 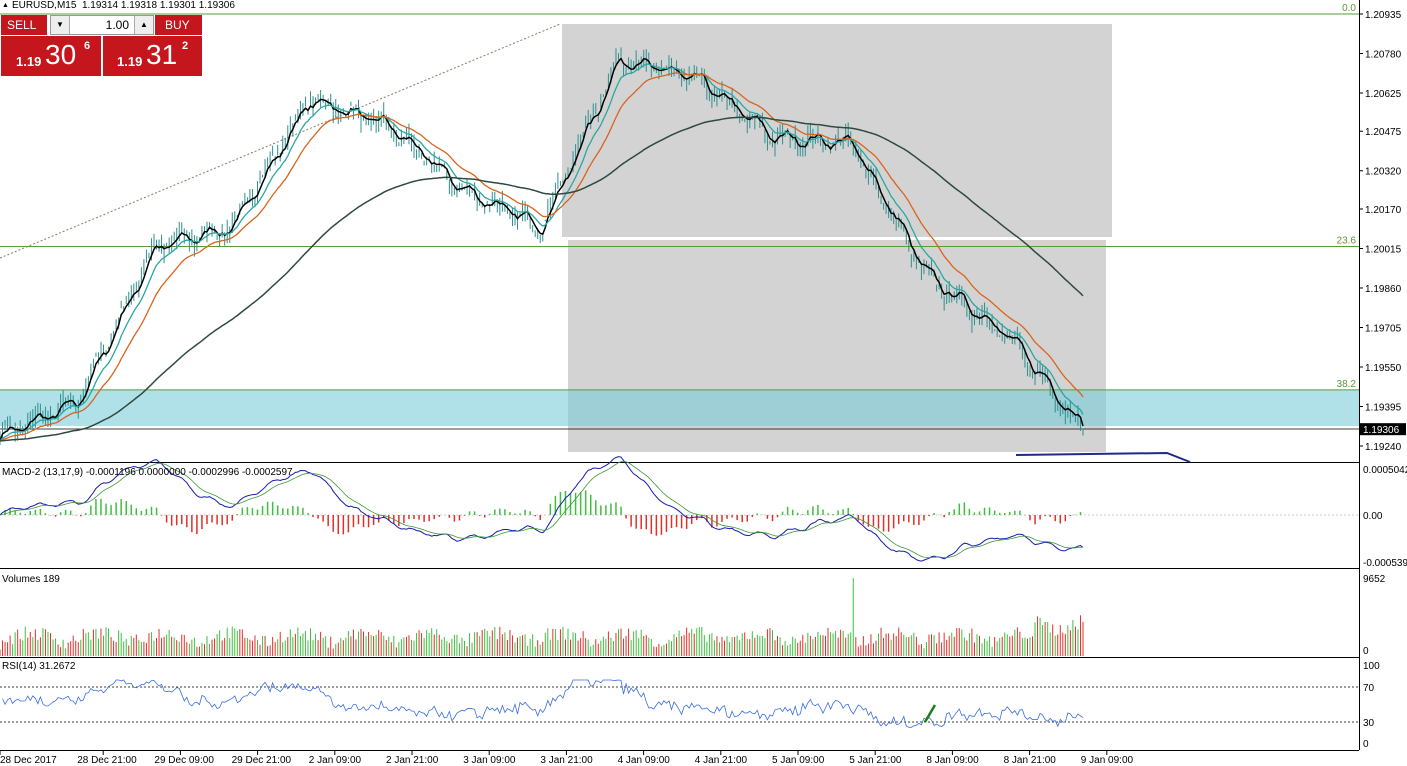 What do you see at coordinates (1383, 132) in the screenshot?
I see `price-axis-label: 1.20475` at bounding box center [1383, 132].